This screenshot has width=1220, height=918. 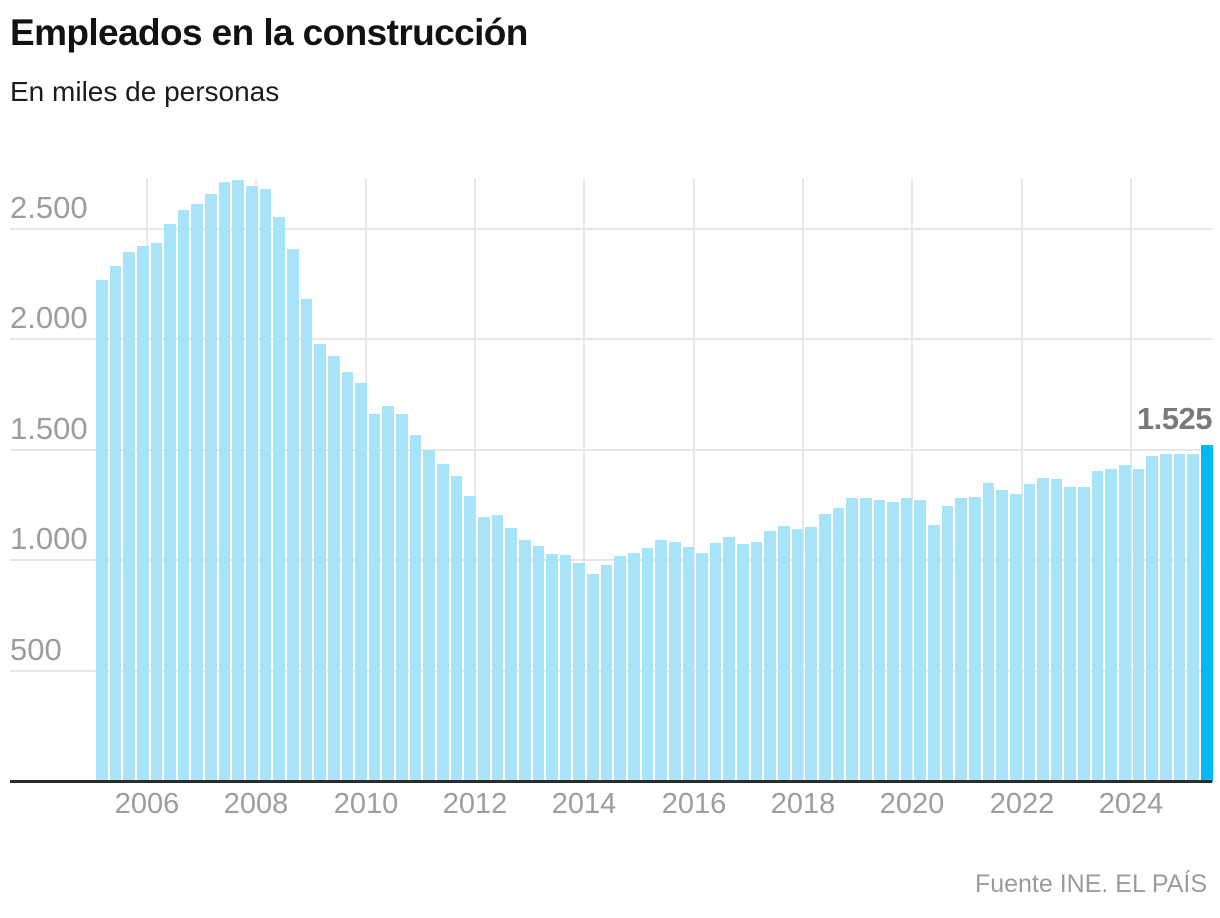 What do you see at coordinates (145, 91) in the screenshot?
I see `chart-subtitle: En miles de personas` at bounding box center [145, 91].